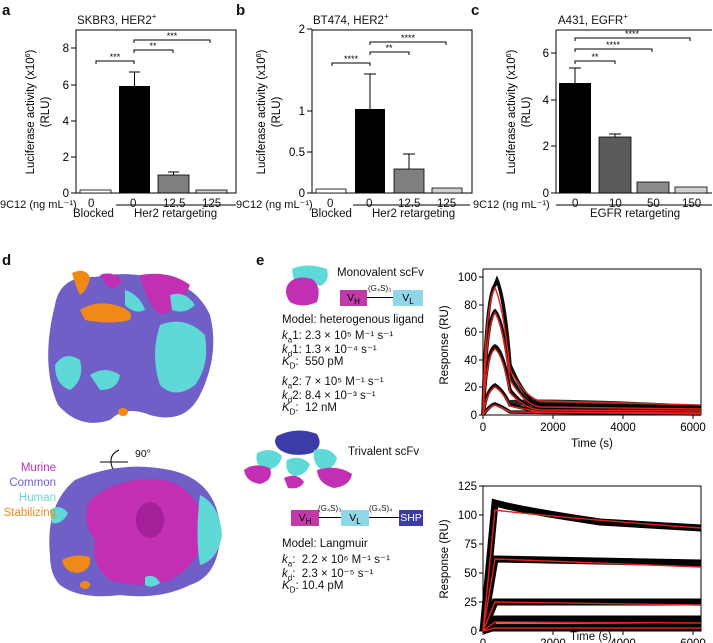 The image size is (713, 643). I want to click on panel-a-xlabel-0: 0, so click(91, 204).